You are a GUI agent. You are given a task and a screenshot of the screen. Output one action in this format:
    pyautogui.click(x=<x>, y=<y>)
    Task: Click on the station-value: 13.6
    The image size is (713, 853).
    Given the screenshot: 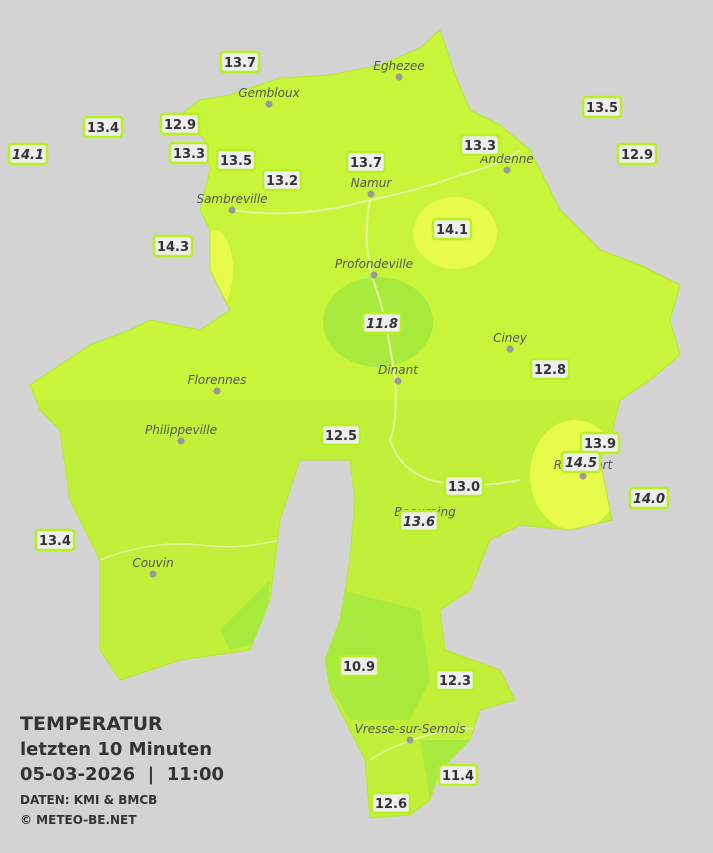 What is the action you would take?
    pyautogui.click(x=419, y=522)
    